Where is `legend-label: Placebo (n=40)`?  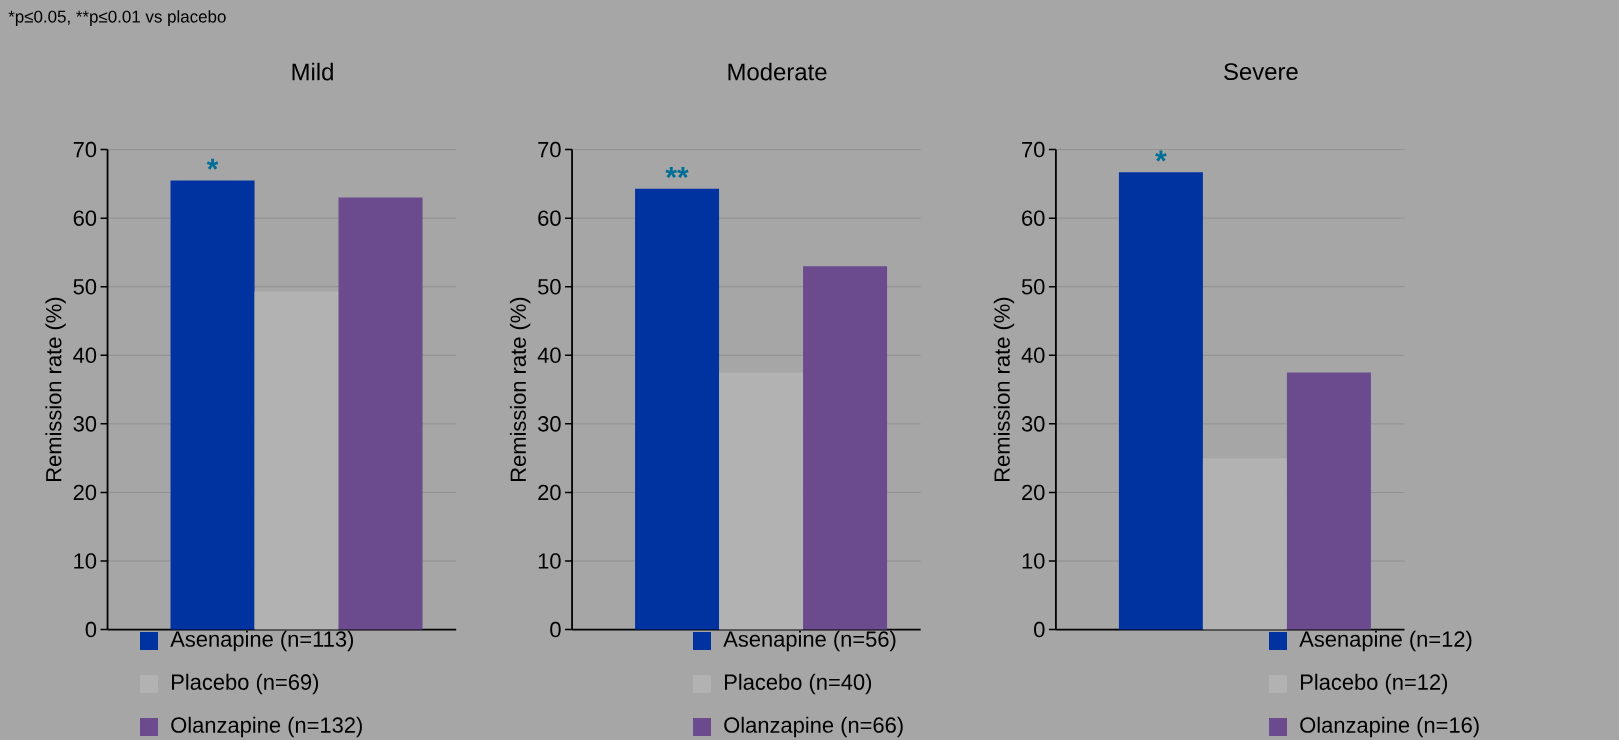 legend-label: Placebo (n=40) is located at coordinates (798, 684).